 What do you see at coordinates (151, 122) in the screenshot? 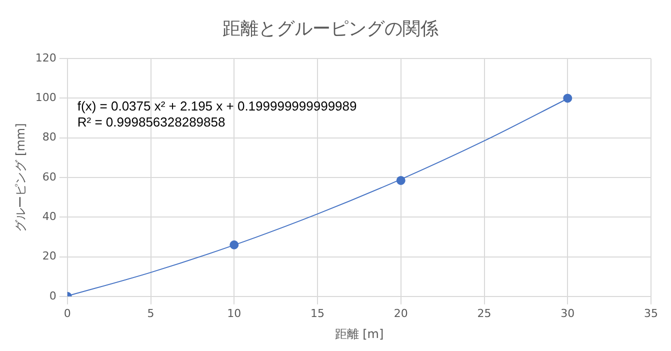
I see `annotation: R² = 0.999856328289858` at bounding box center [151, 122].